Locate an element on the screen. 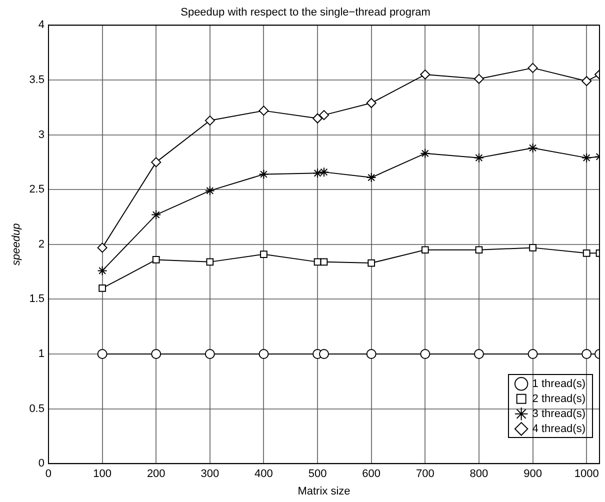 The image size is (605, 502). y-tick-label: 2.5 is located at coordinates (36, 190).